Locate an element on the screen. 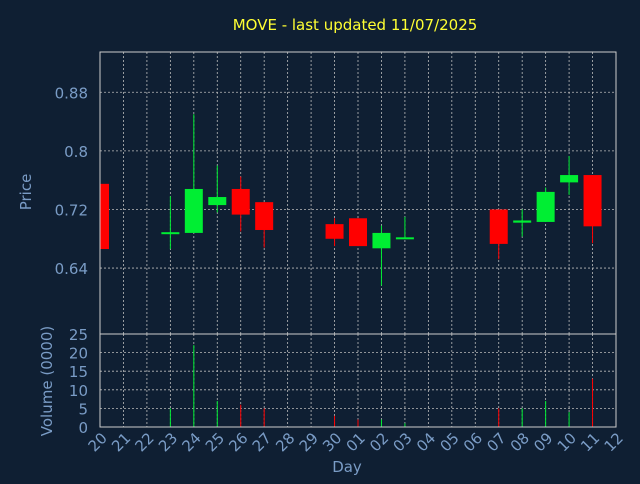  x-tick-label: 06 is located at coordinates (473, 442).